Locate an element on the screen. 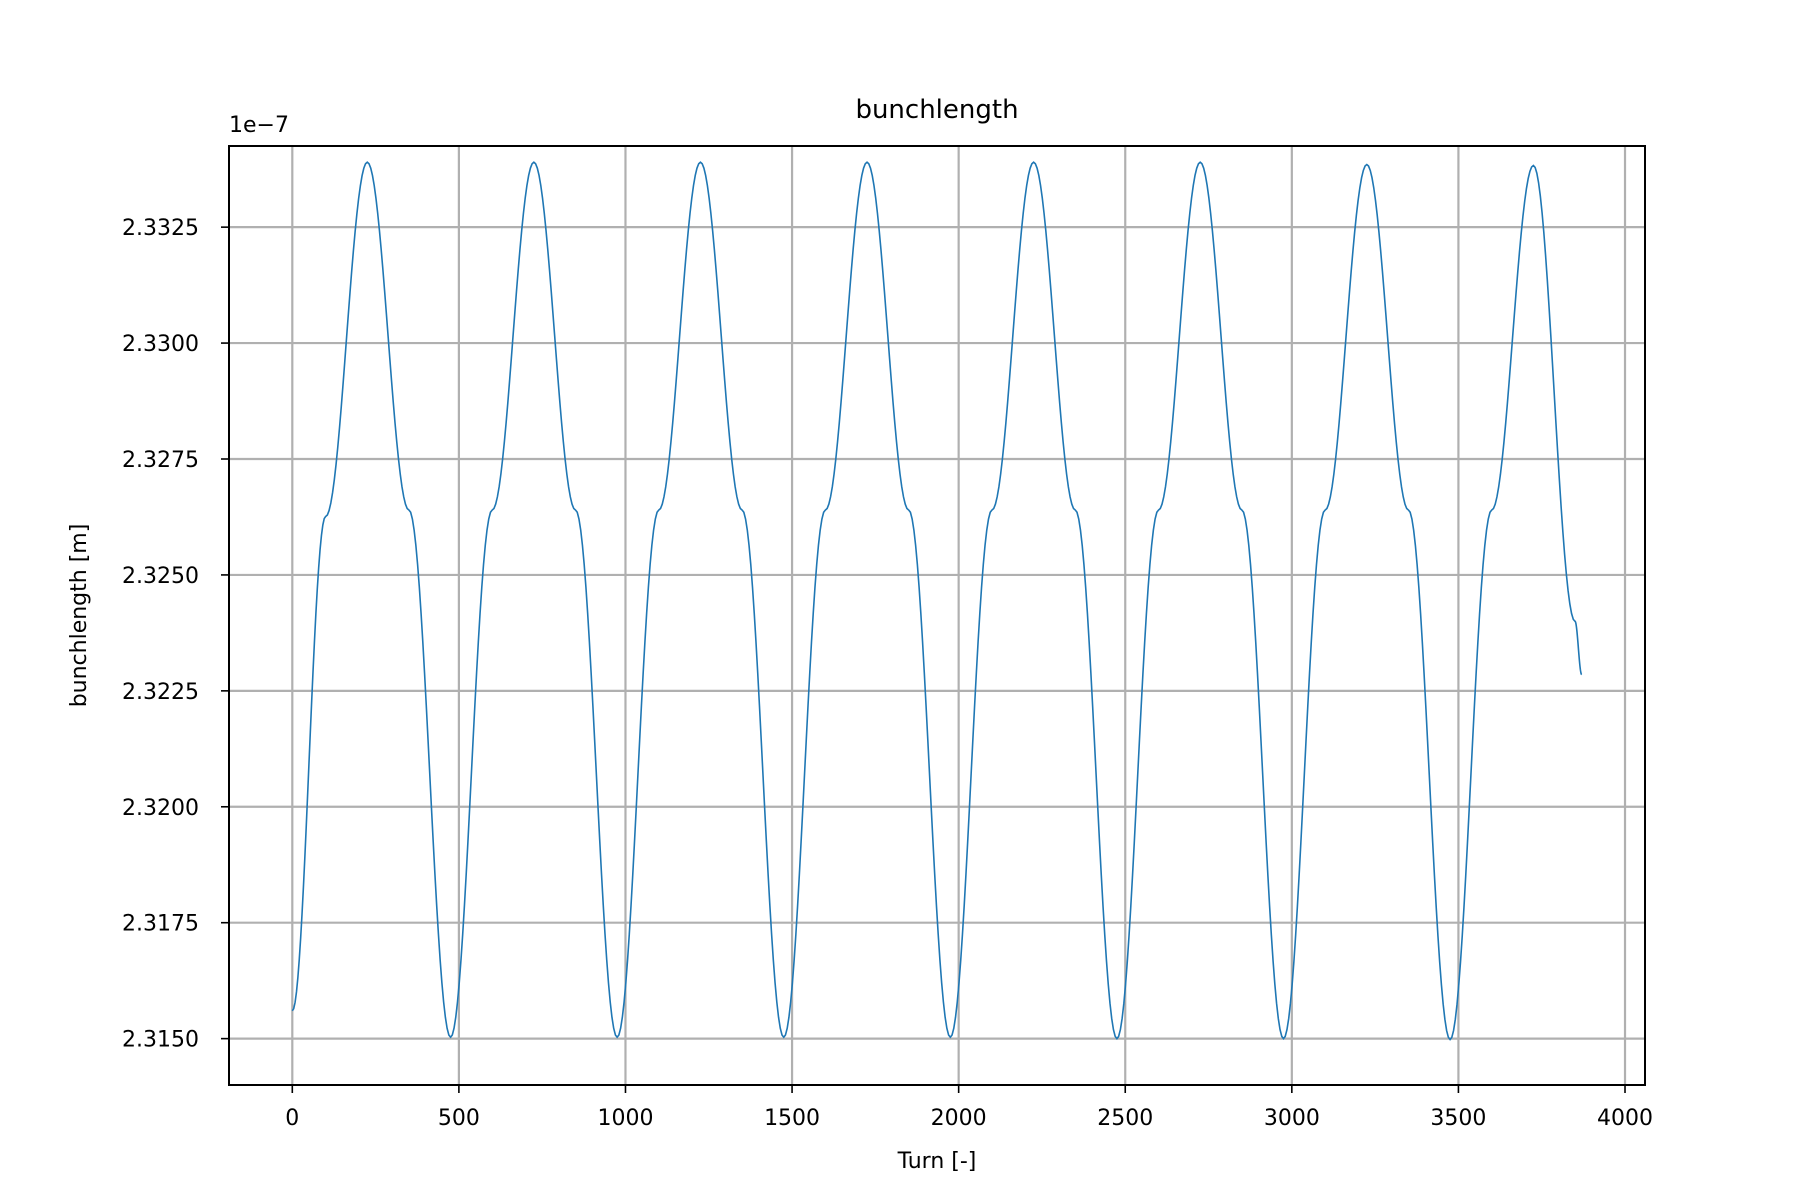 The height and width of the screenshot is (1200, 1800). x-axis-label: Turn [-] is located at coordinates (937, 1161).